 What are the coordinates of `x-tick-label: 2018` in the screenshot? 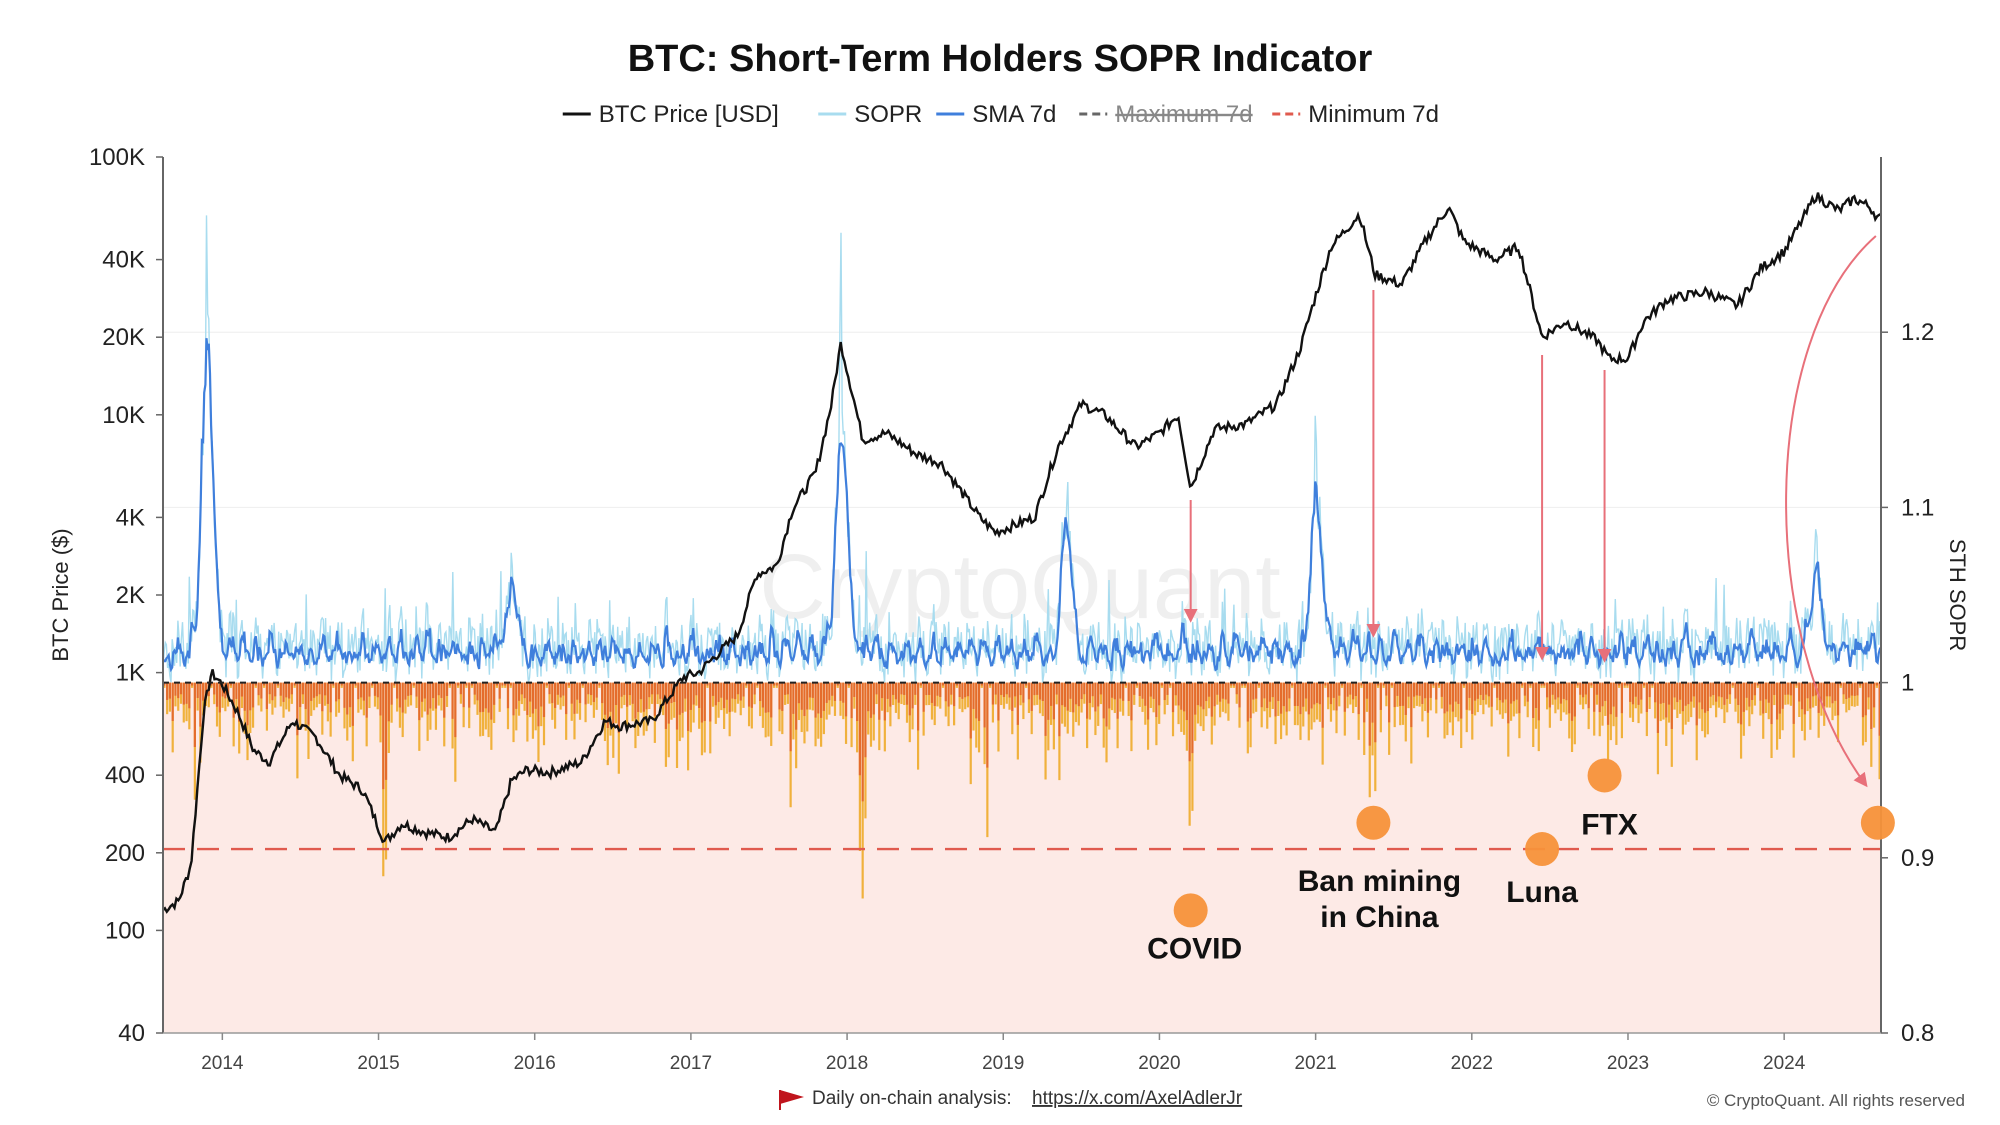 It's located at (847, 1063).